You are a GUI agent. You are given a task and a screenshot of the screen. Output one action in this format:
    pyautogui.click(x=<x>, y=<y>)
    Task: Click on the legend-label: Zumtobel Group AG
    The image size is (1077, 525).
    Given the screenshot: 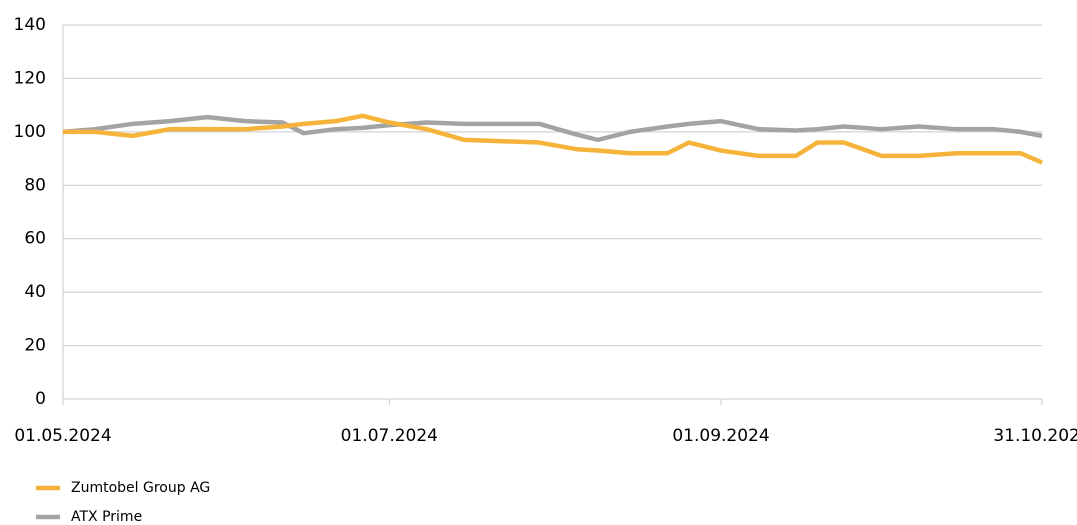 What is the action you would take?
    pyautogui.click(x=140, y=488)
    